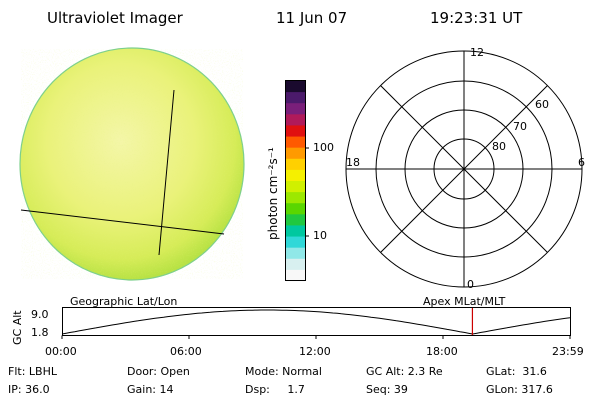 The width and height of the screenshot is (600, 400). What do you see at coordinates (516, 371) in the screenshot?
I see `info-glat: GLat: 31.6` at bounding box center [516, 371].